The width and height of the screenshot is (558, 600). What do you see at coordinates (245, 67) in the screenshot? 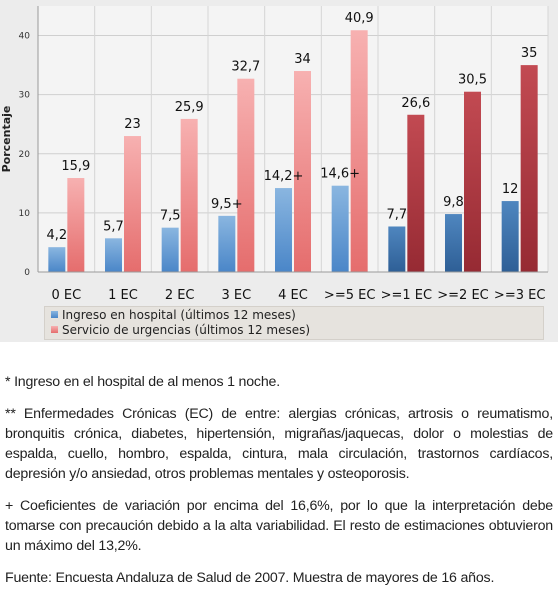
I see `data-label-urgencias: 32,7` at bounding box center [245, 67].